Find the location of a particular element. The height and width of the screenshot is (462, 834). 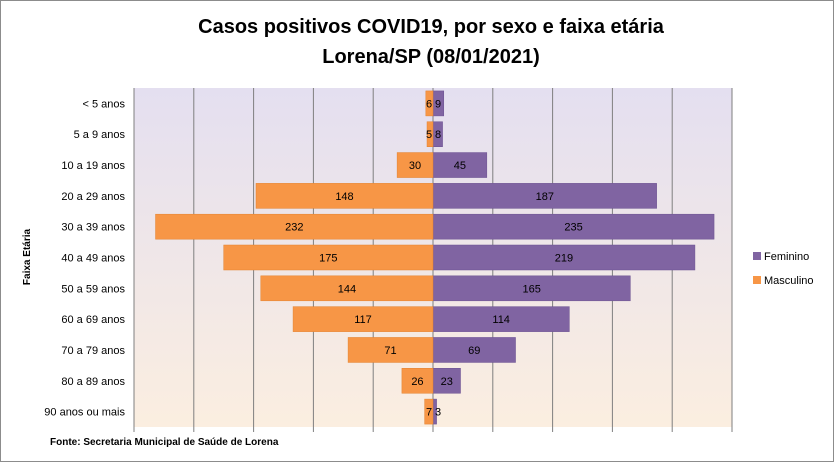

y-tick-label: < 5 anos is located at coordinates (103, 104).